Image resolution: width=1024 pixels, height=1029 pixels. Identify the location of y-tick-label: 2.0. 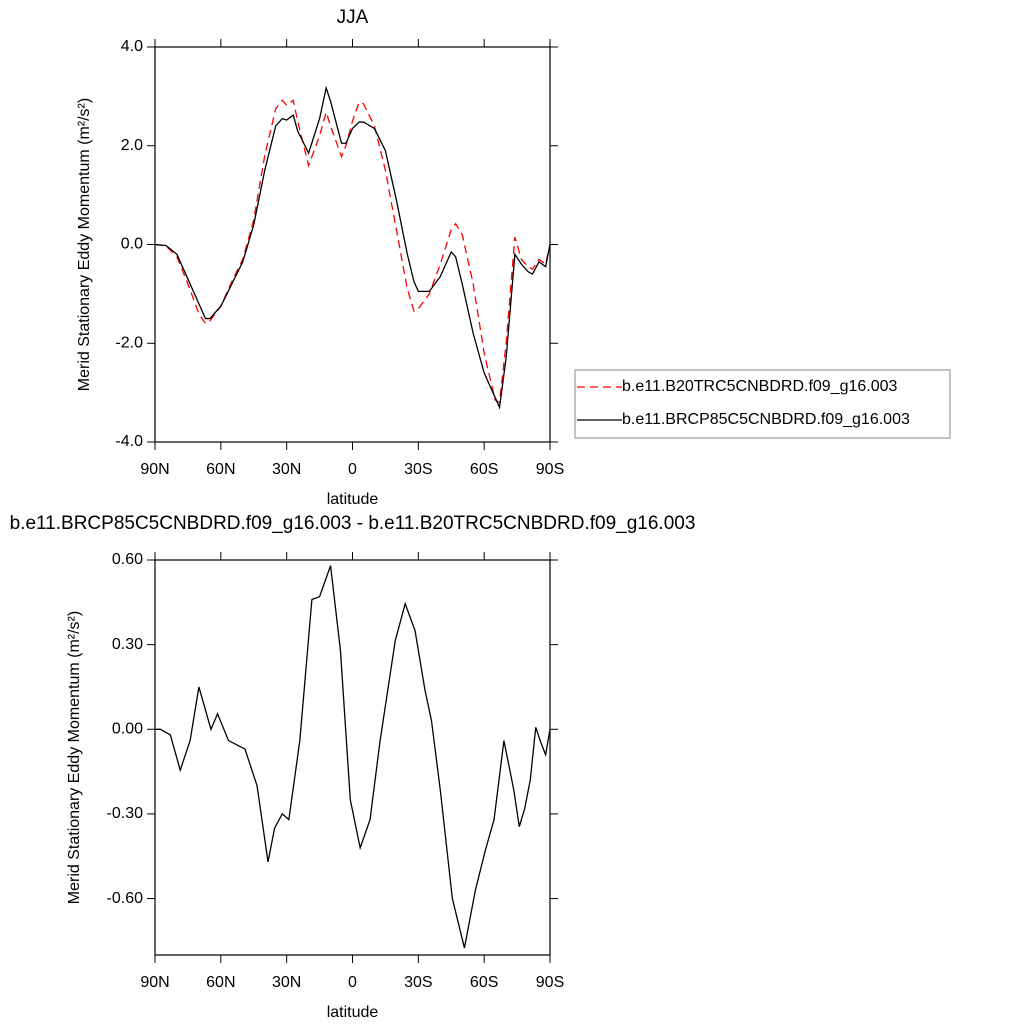
(132, 145).